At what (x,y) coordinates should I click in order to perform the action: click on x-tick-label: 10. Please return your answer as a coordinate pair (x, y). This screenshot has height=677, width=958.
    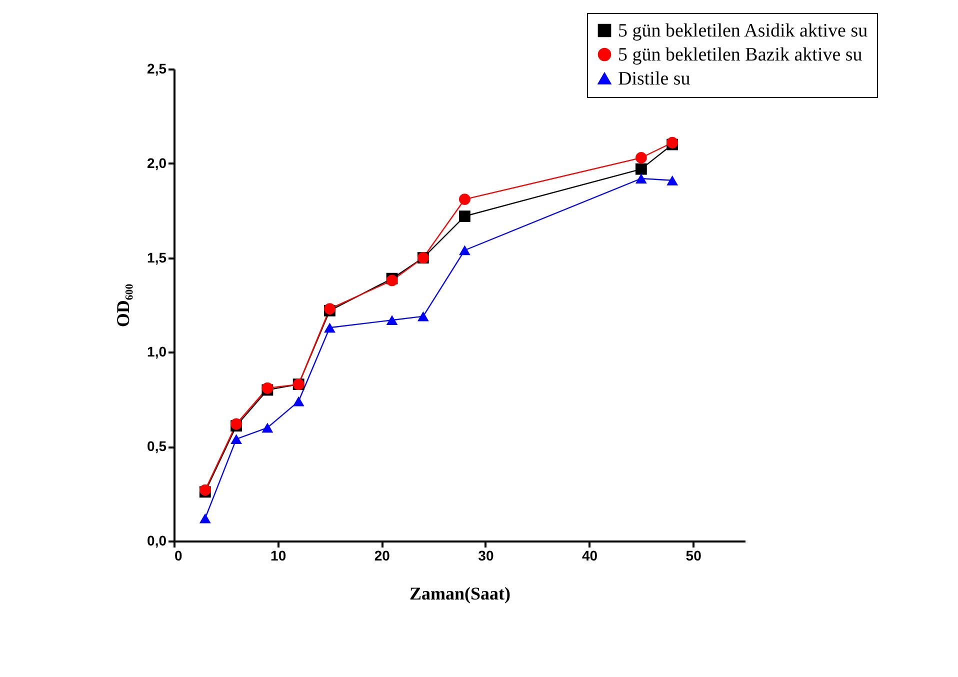
    Looking at the image, I should click on (278, 556).